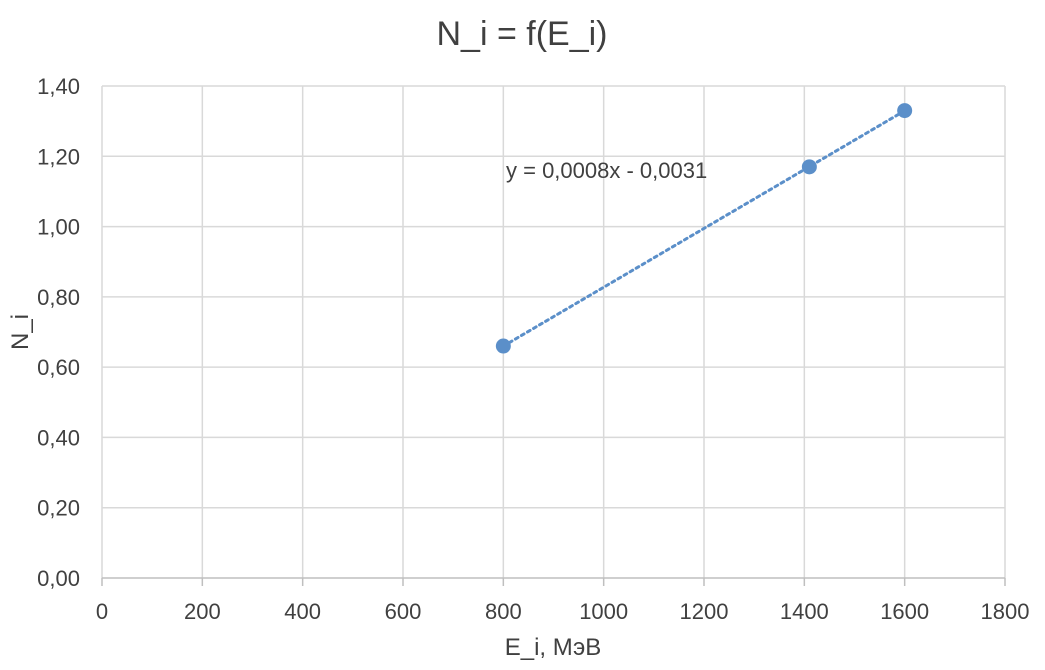 The height and width of the screenshot is (670, 1045). What do you see at coordinates (102, 611) in the screenshot?
I see `x-tick-label: 0` at bounding box center [102, 611].